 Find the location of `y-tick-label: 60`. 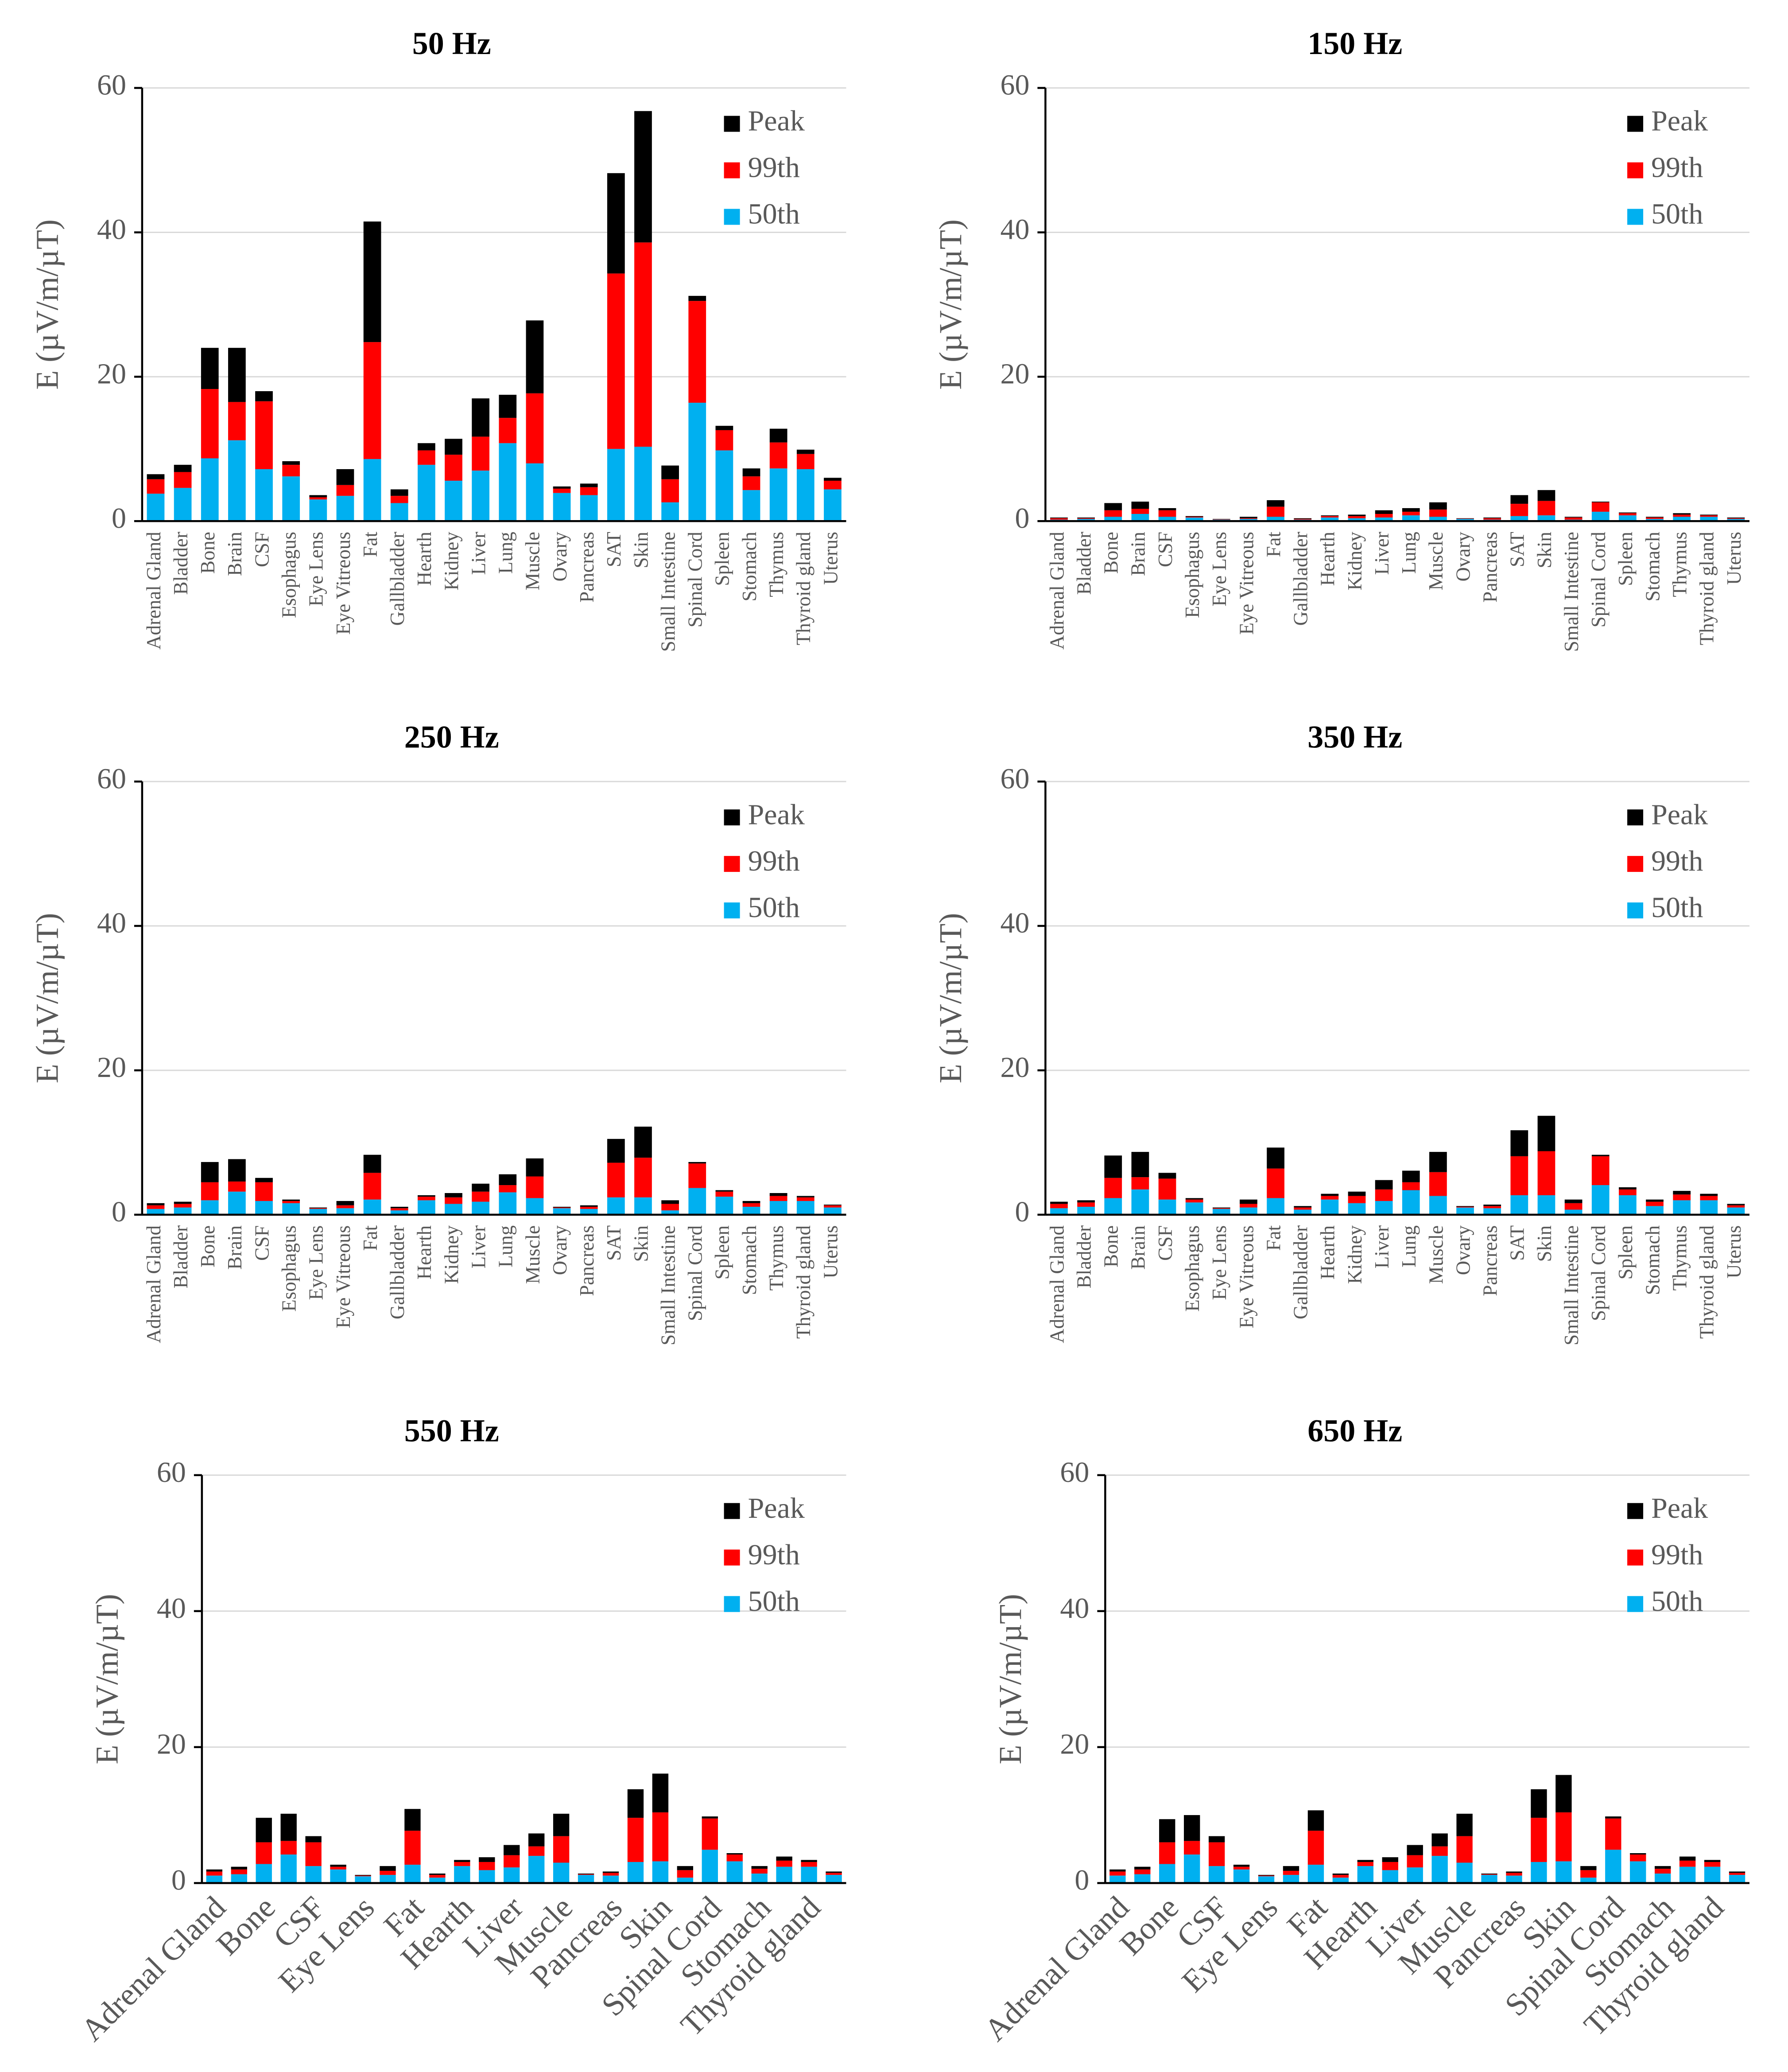

y-tick-label: 60 is located at coordinates (172, 1472).